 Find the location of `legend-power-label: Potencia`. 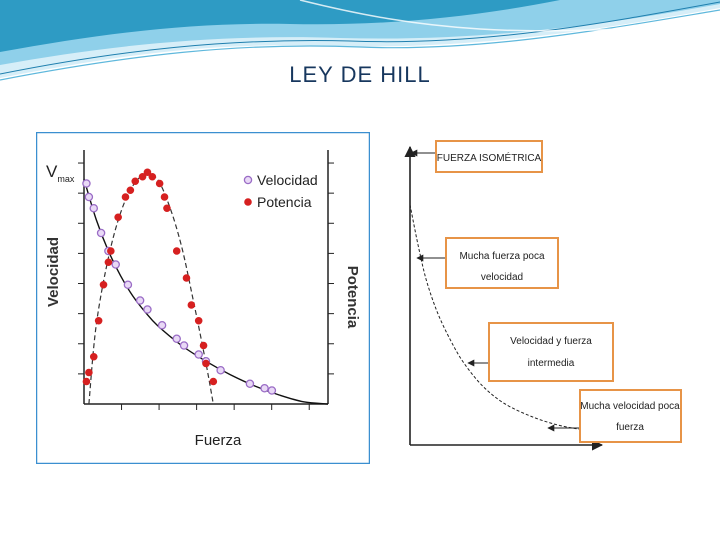

legend-power-label: Potencia is located at coordinates (284, 202).